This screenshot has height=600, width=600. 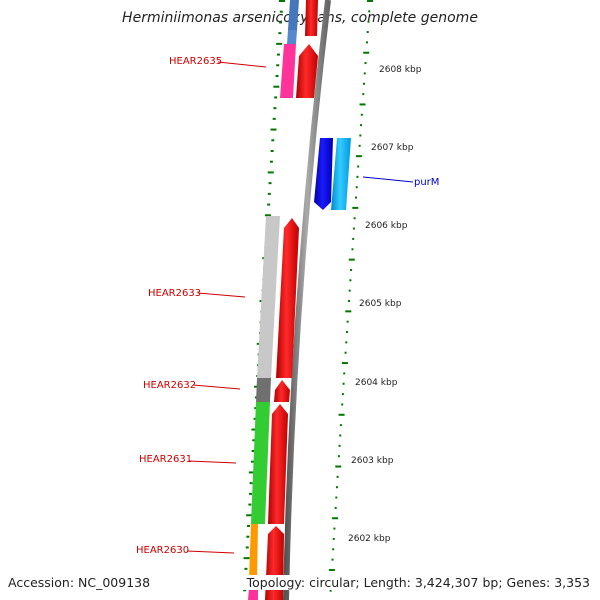 I want to click on gene-arrow-hear2631, so click(x=278, y=464).